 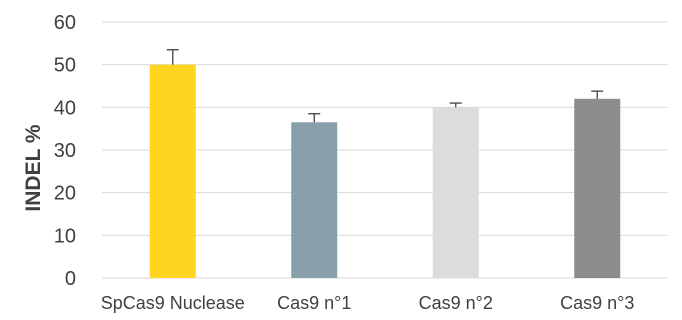 What do you see at coordinates (70, 279) in the screenshot?
I see `y-tick-label-0: 0` at bounding box center [70, 279].